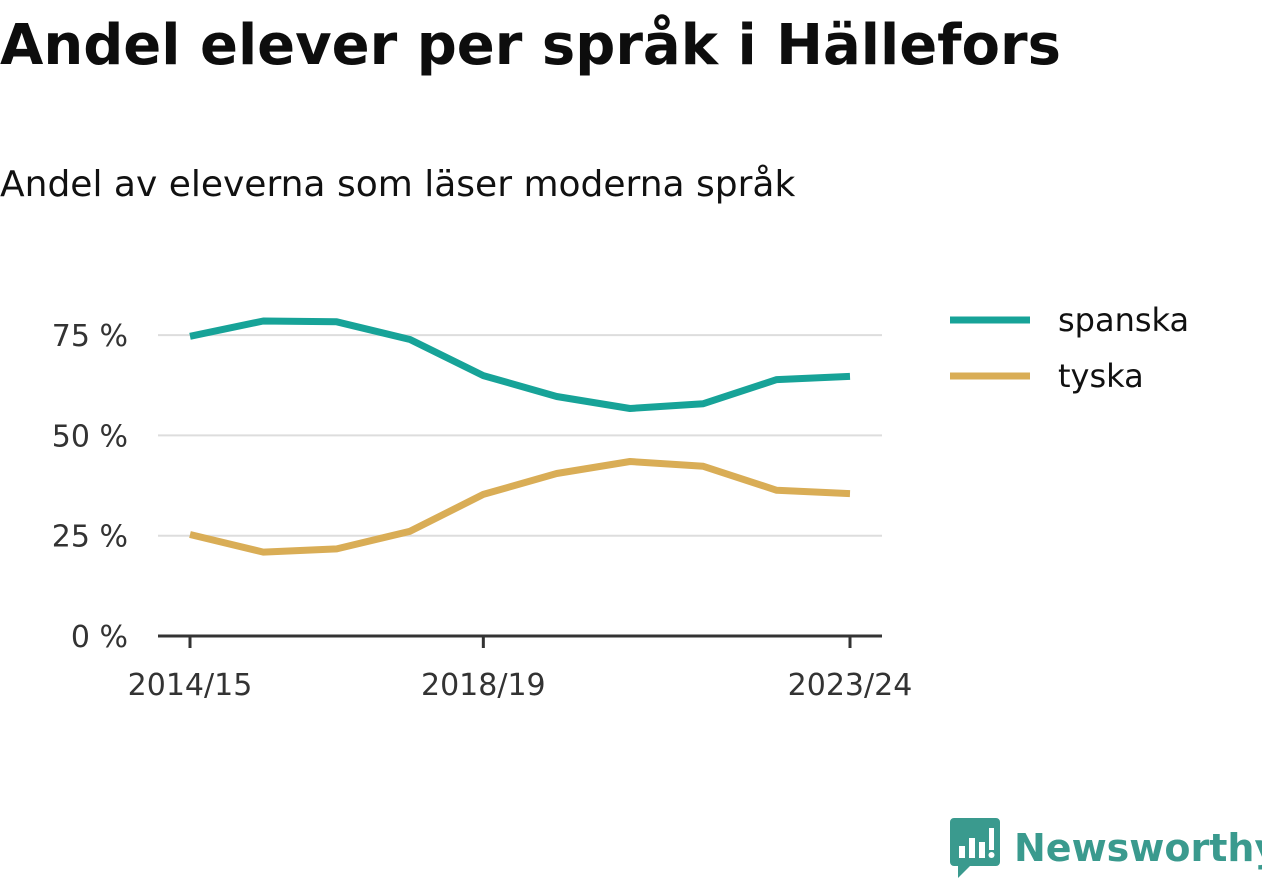  I want to click on newsworthy-logo-icon, so click(975, 848).